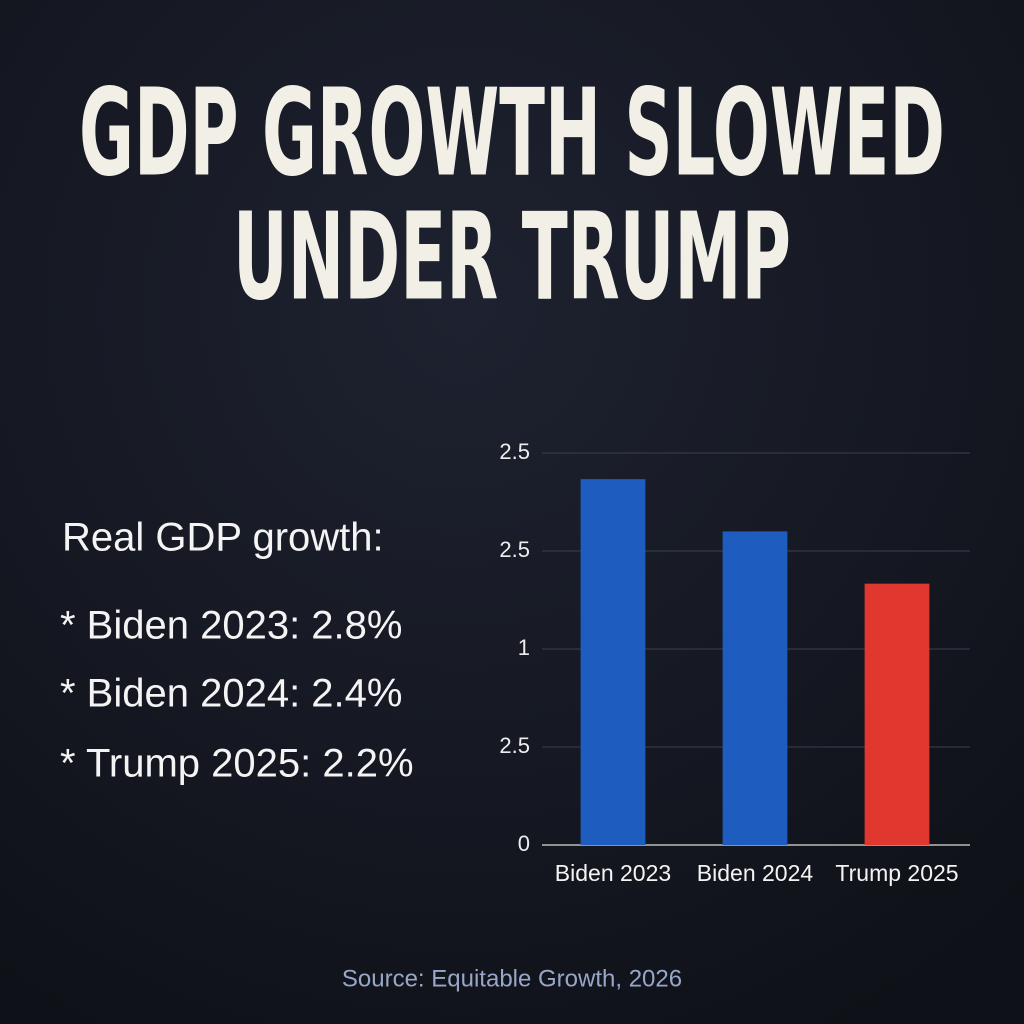  What do you see at coordinates (755, 873) in the screenshot?
I see `x-tick-label: Biden 2024` at bounding box center [755, 873].